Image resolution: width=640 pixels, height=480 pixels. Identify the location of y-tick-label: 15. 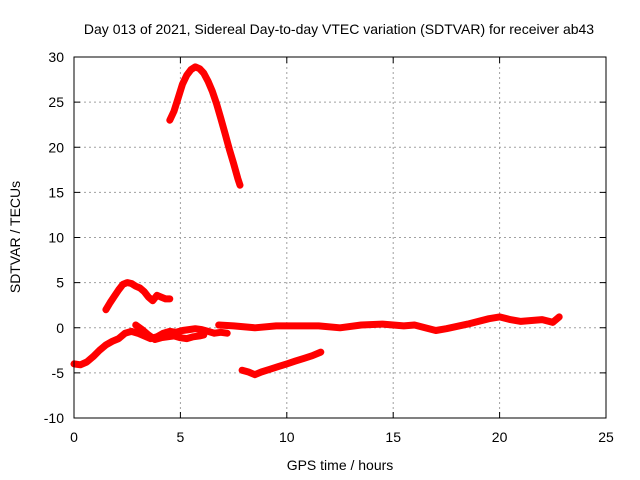
(56, 192).